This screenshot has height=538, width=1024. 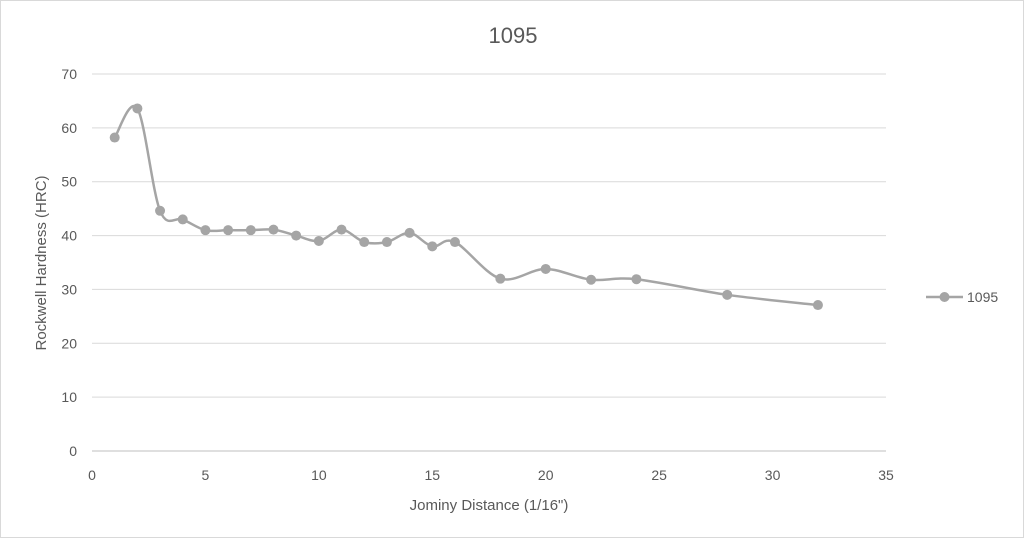 What do you see at coordinates (92, 475) in the screenshot?
I see `x-tick-label: 0` at bounding box center [92, 475].